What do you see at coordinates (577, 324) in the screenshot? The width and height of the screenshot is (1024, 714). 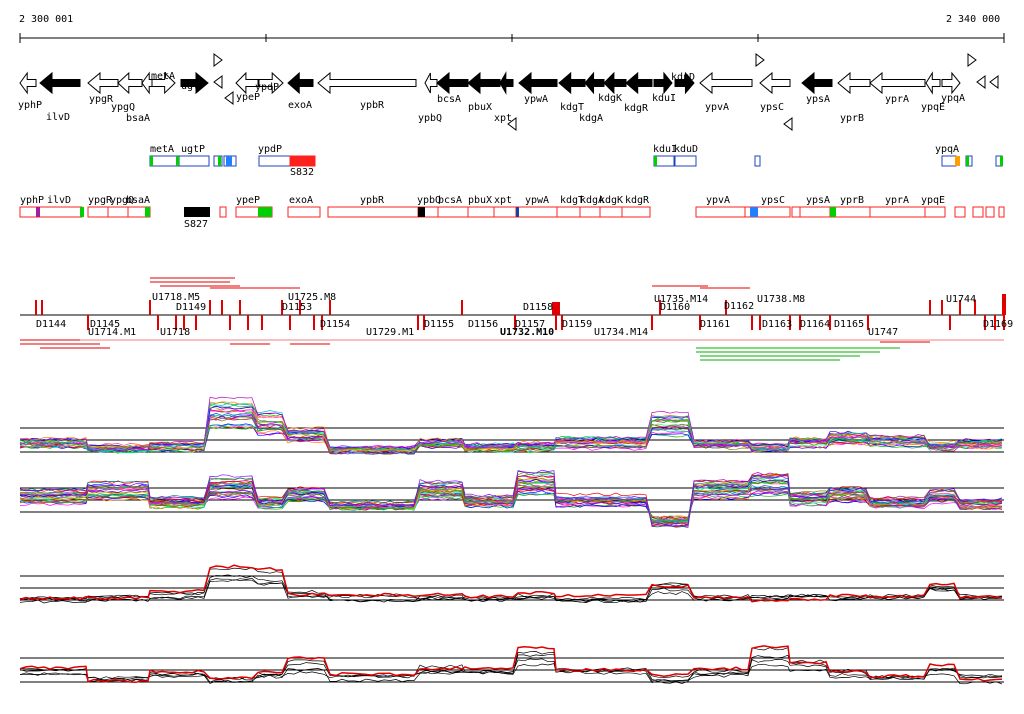 I see `segment-label: D1159` at bounding box center [577, 324].